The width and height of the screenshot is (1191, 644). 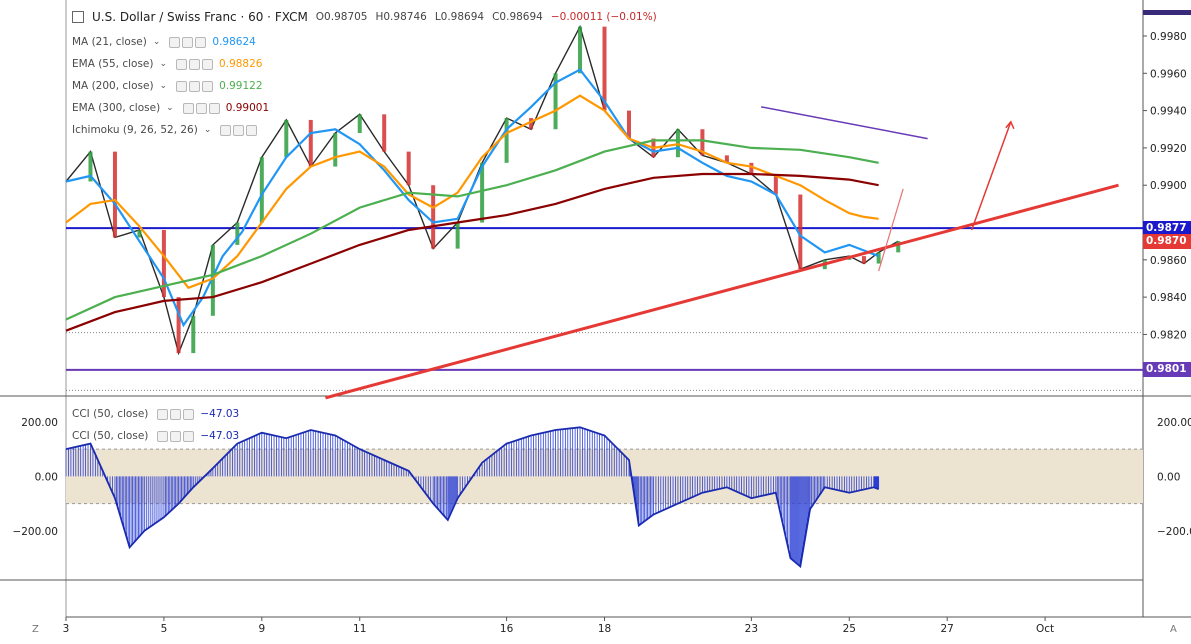 I want to click on price-tick-label: 0.9820, so click(x=1168, y=335).